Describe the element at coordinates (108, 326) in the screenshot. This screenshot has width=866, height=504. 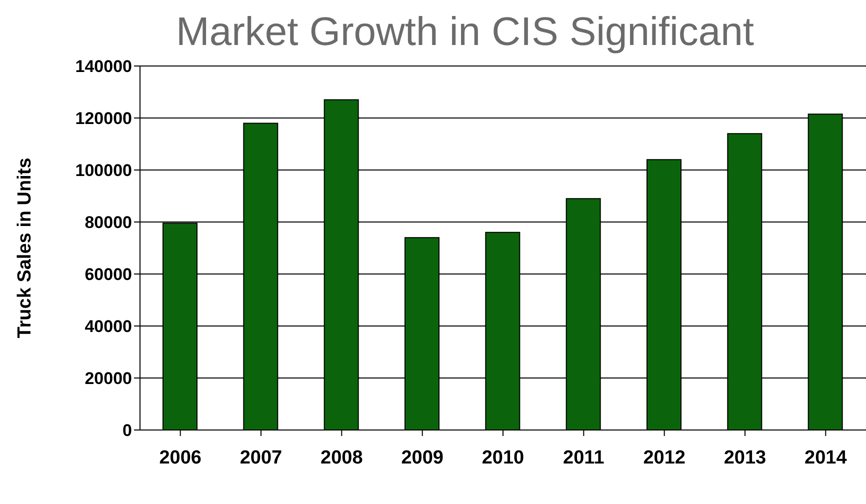
I see `y-tick-label: 40000` at that location.